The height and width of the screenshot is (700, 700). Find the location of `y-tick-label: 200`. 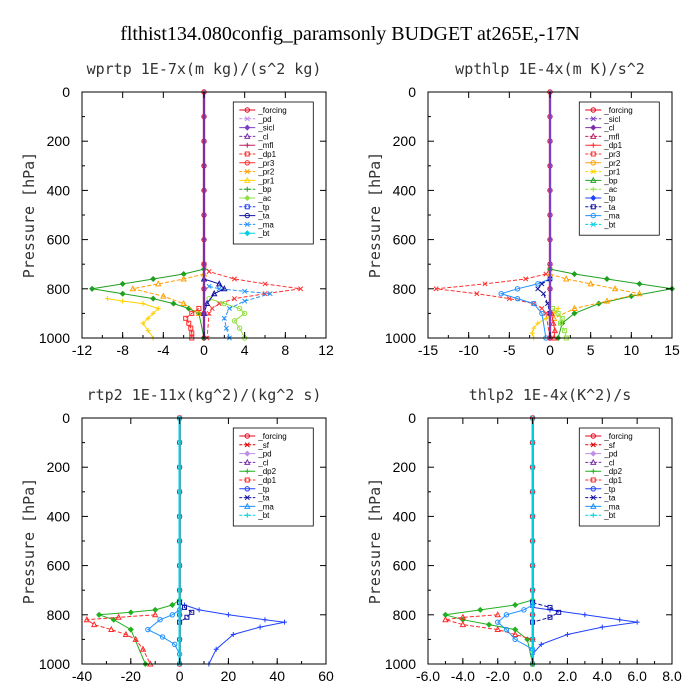

y-tick-label: 200 is located at coordinates (59, 141).